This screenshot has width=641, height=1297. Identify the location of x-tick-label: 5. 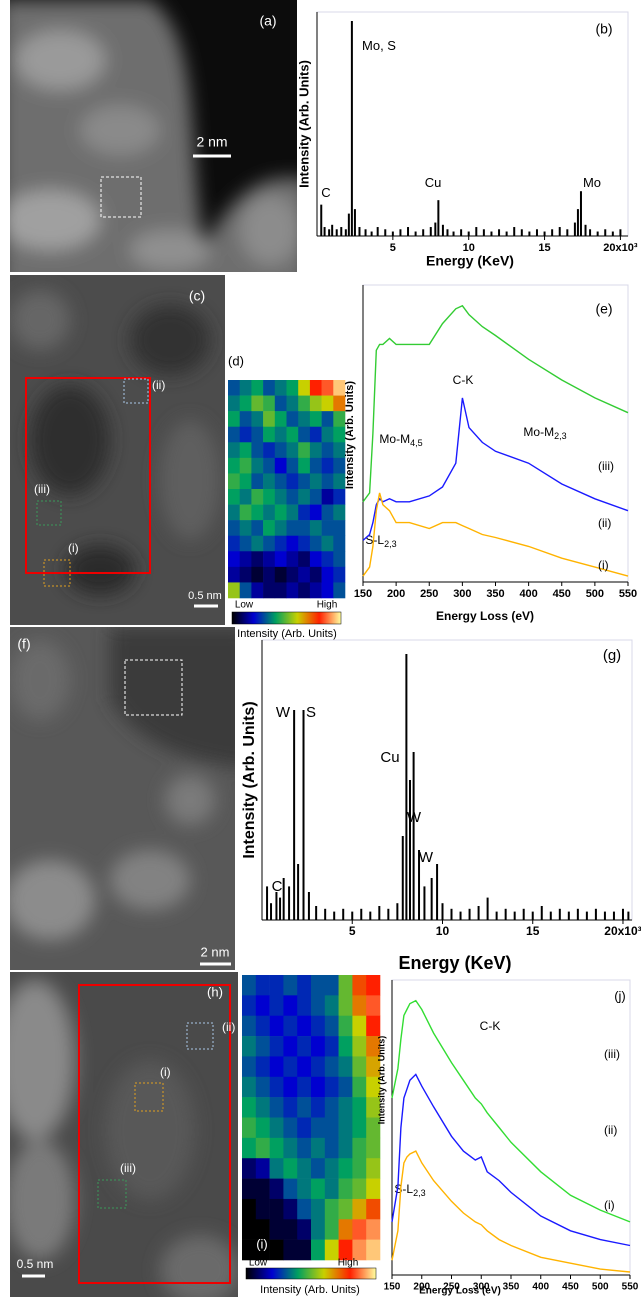
(393, 248).